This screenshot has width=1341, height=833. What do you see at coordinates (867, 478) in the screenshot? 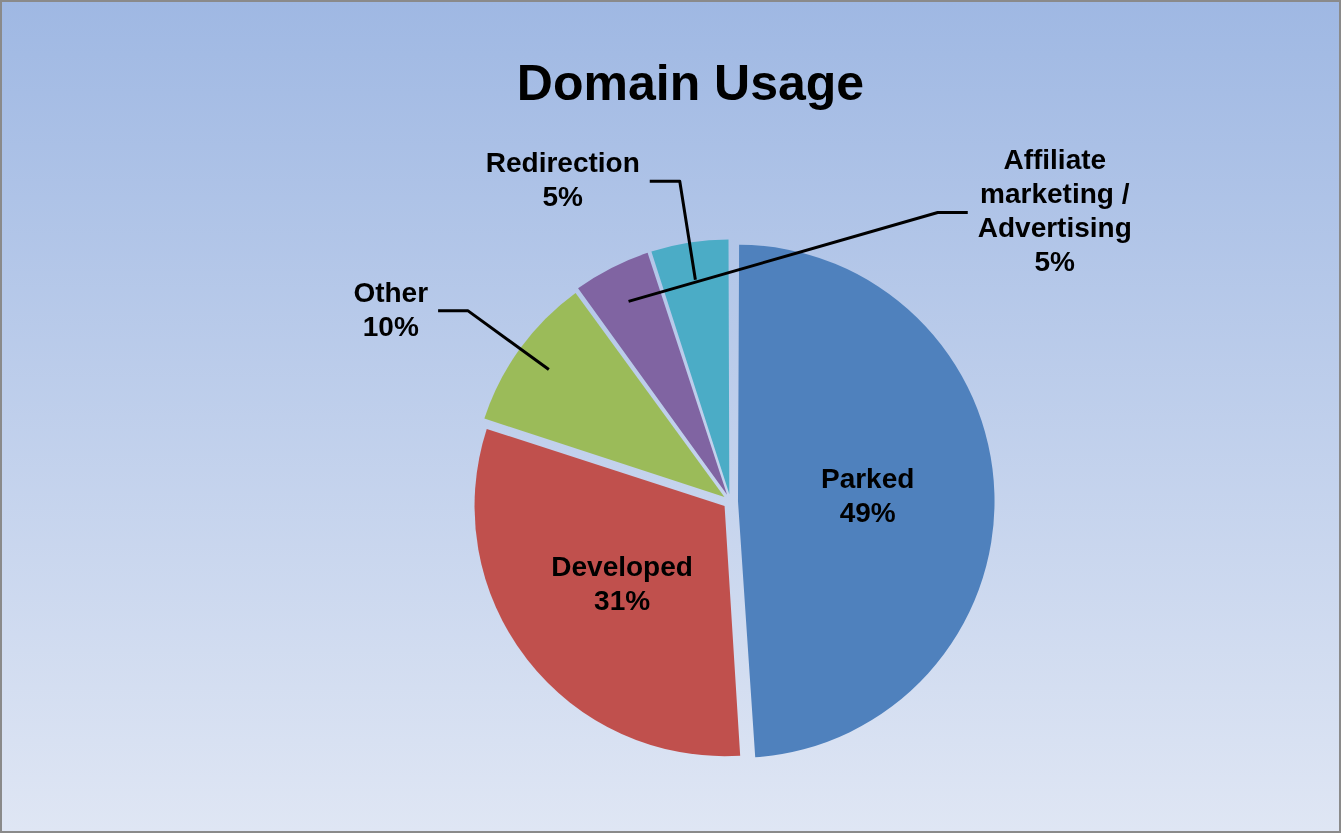
I see `slice-label: Parked` at bounding box center [867, 478].